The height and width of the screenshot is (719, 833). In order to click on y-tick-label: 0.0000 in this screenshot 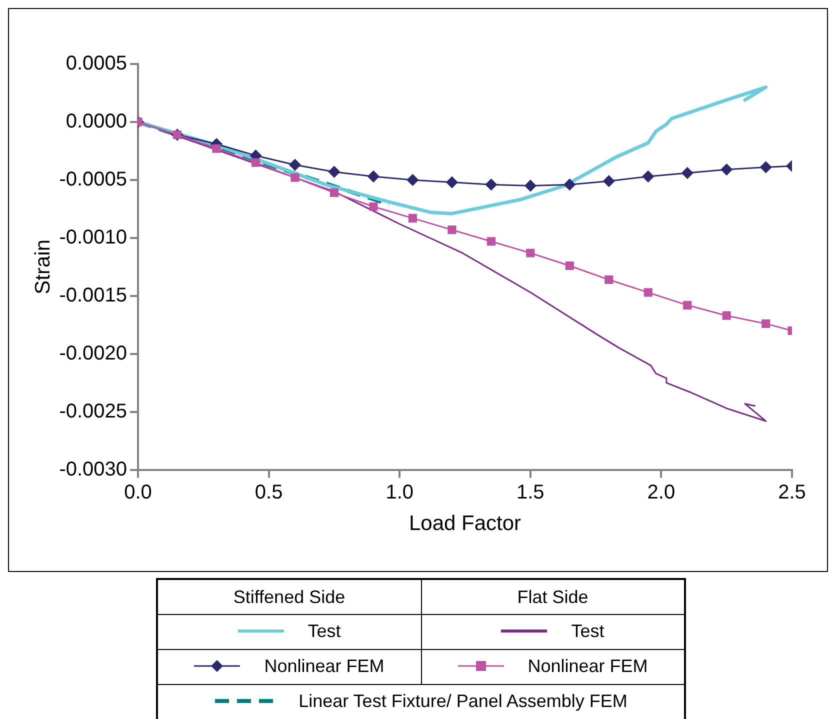, I will do `click(97, 121)`.